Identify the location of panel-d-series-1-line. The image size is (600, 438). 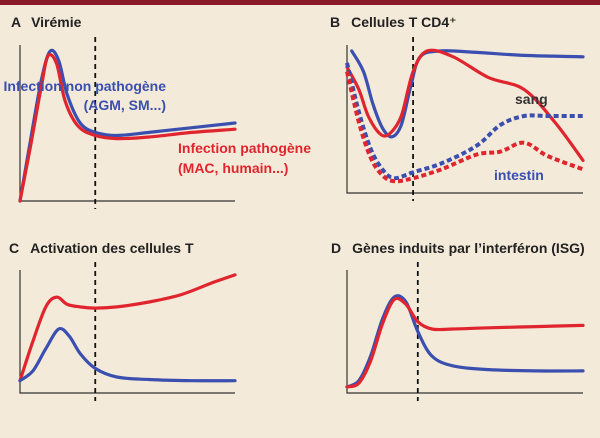
(465, 341).